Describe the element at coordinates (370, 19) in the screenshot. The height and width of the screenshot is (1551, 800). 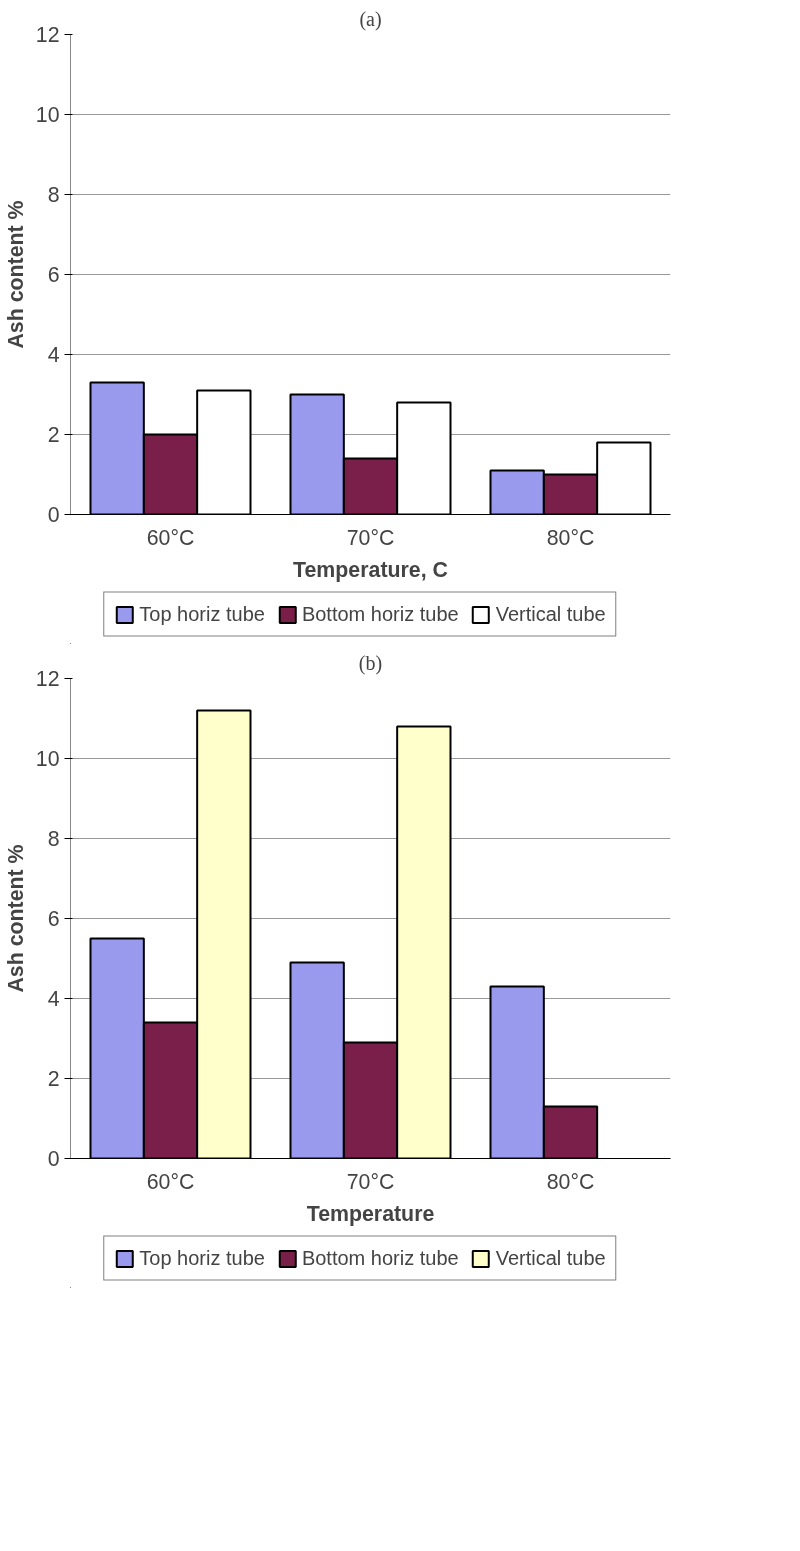
I see `chart-title: (a)` at that location.